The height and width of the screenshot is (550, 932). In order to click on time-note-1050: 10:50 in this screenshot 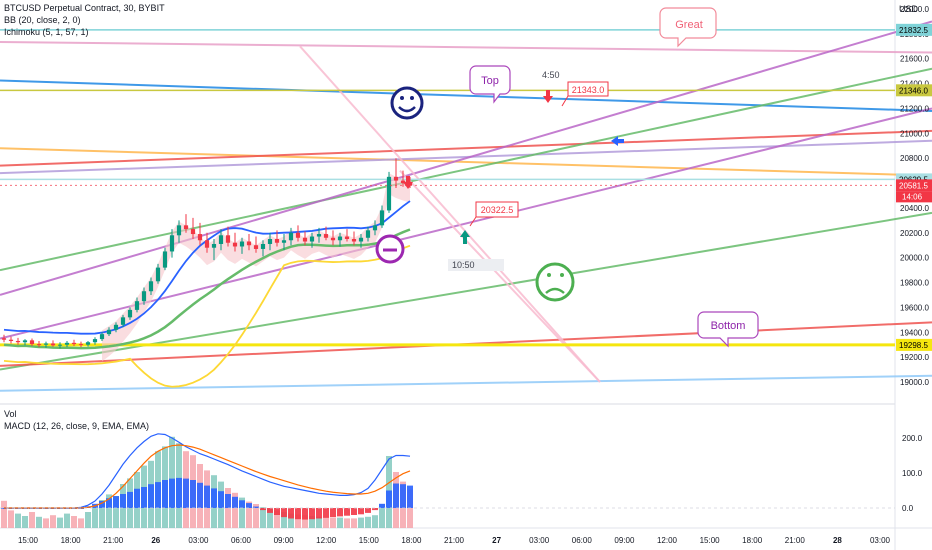, I will do `click(463, 265)`.